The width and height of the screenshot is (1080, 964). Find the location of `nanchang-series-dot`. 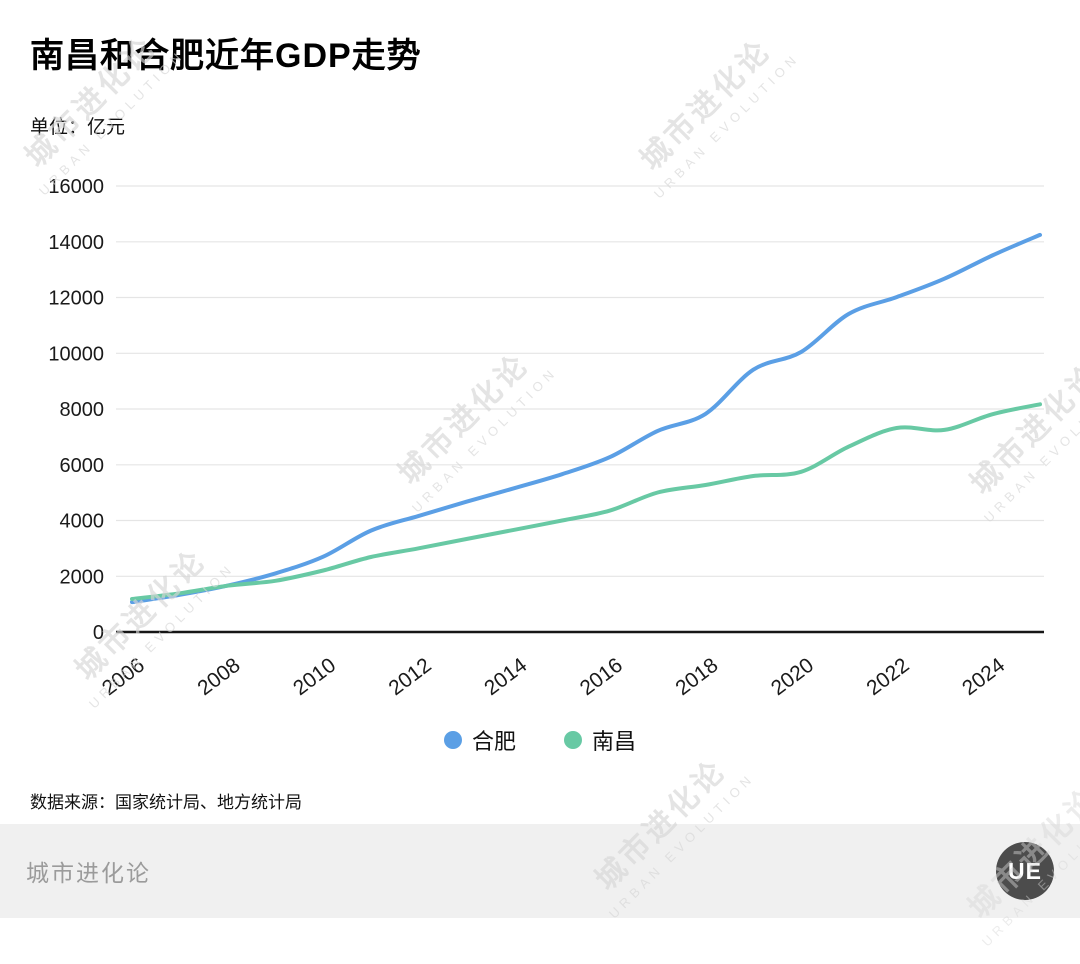

nanchang-series-dot is located at coordinates (573, 740).